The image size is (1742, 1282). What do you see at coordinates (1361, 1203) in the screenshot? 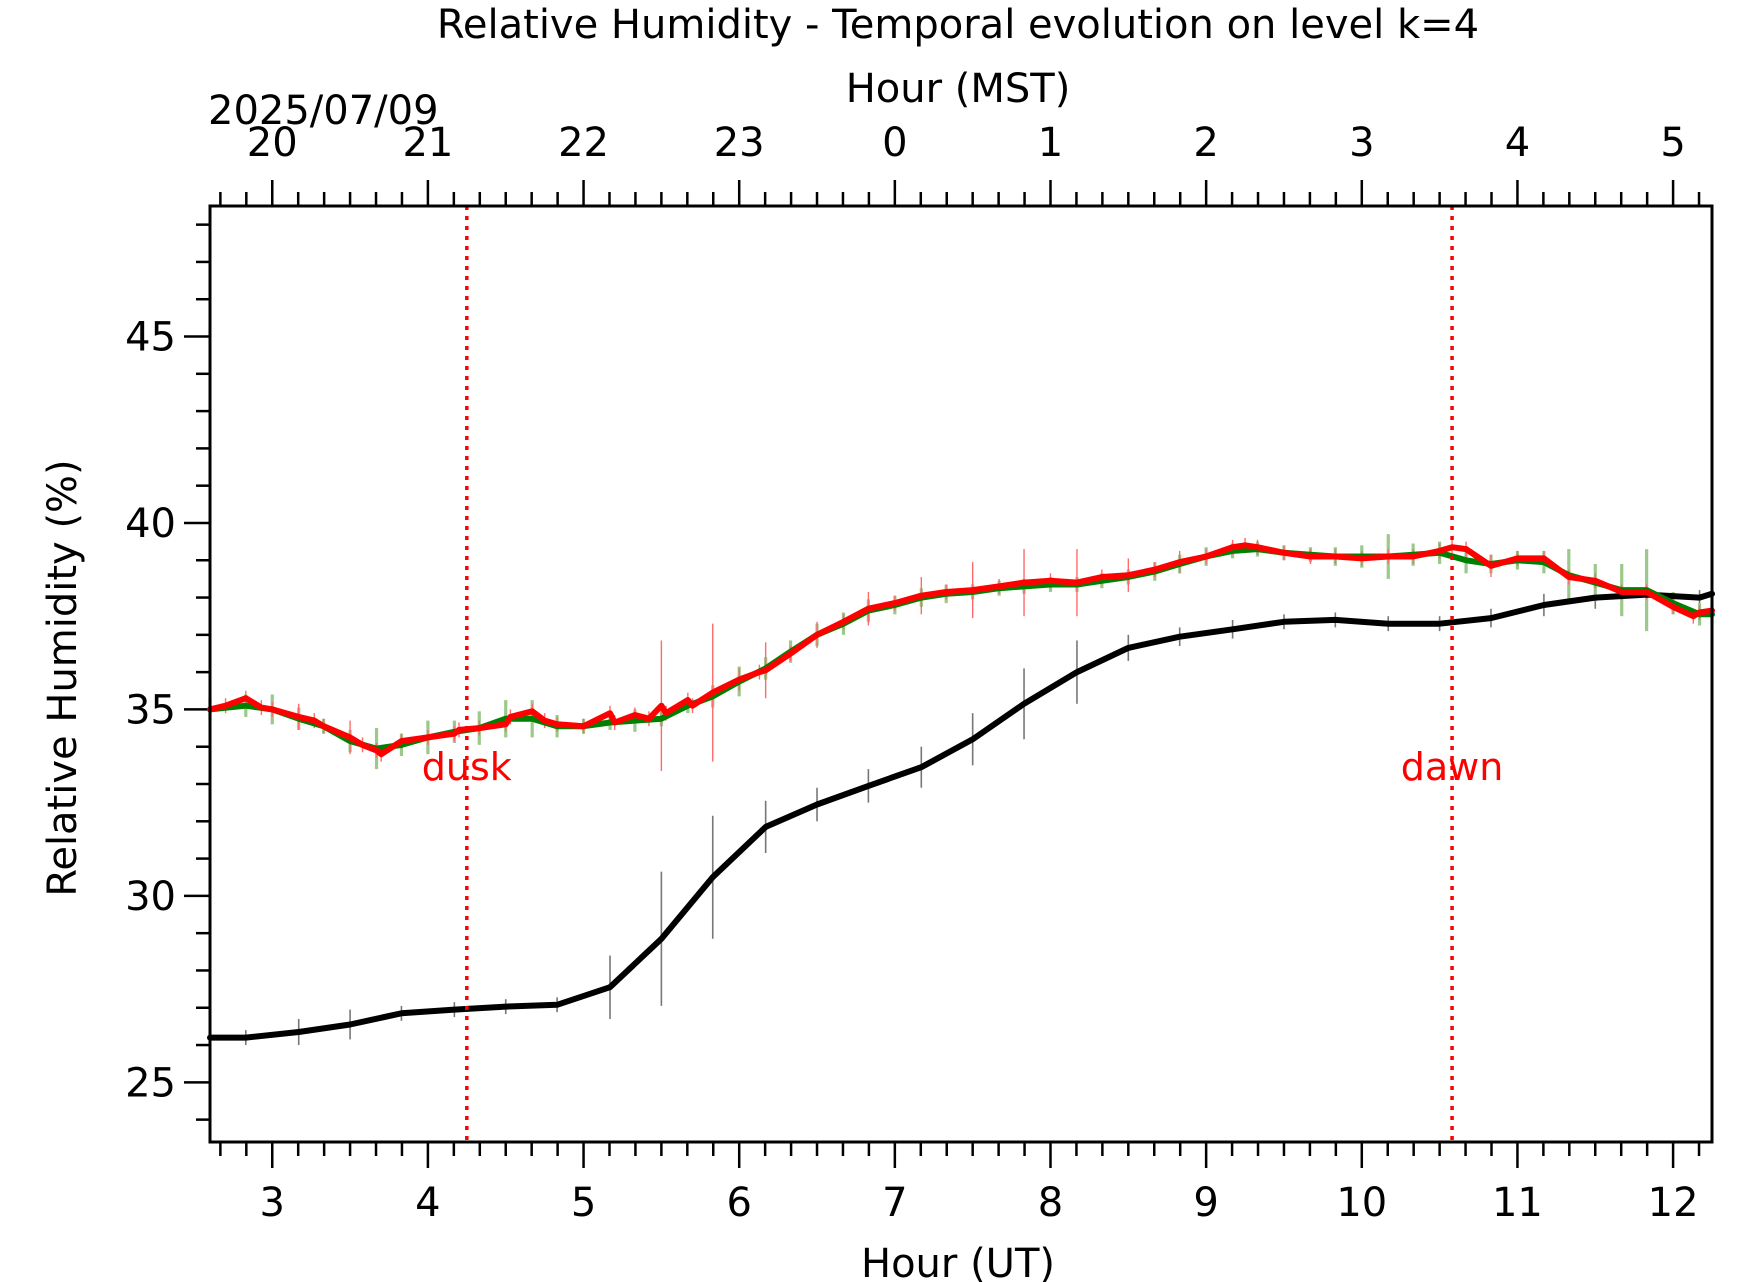
I see `x-tick-label: 10` at bounding box center [1361, 1203].